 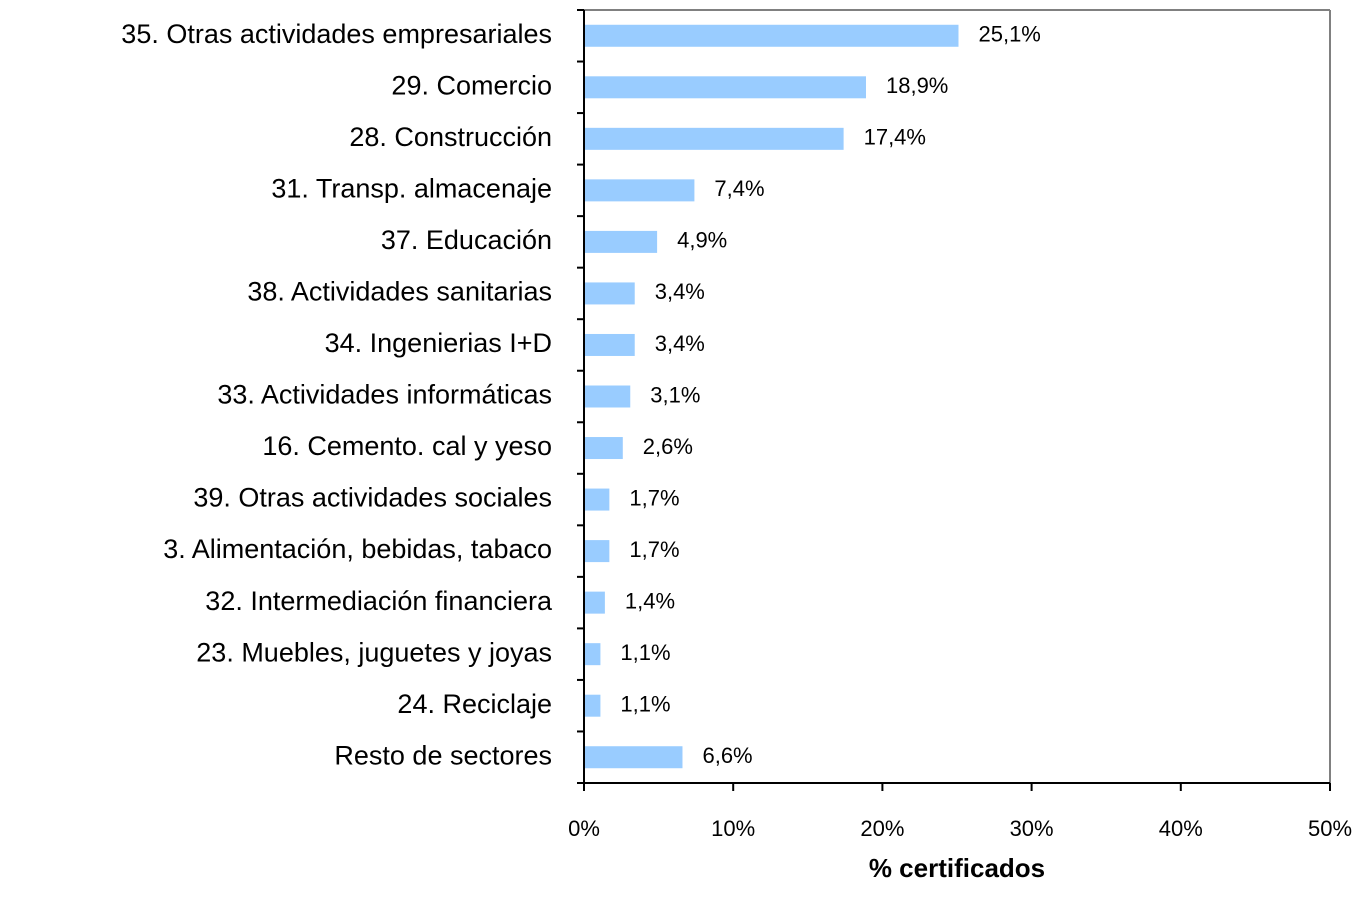 I want to click on y-tick-label: 33. Actividades informáticas, so click(x=384, y=395).